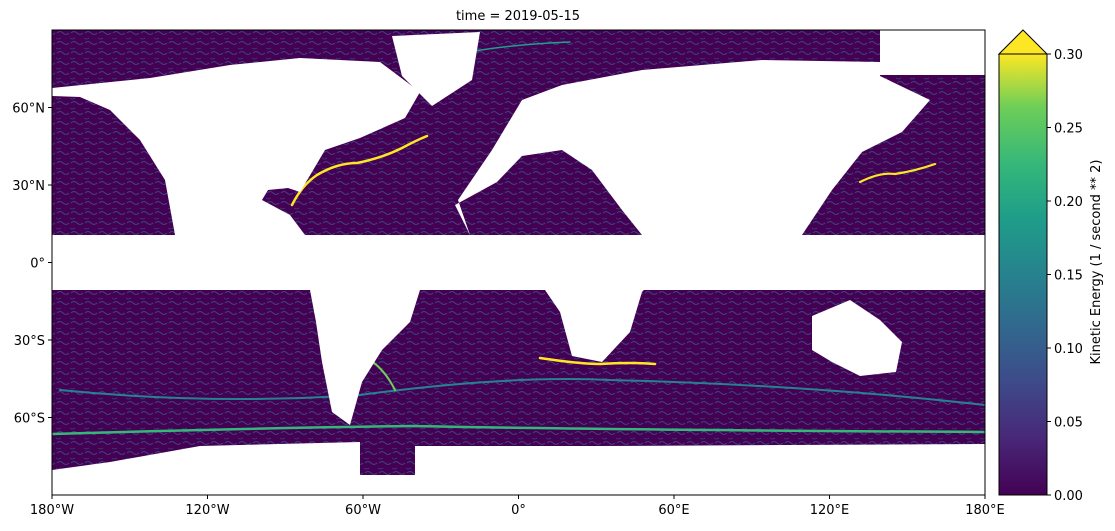 The image size is (1115, 531). What do you see at coordinates (522, 392) in the screenshot?
I see `acc` at bounding box center [522, 392].